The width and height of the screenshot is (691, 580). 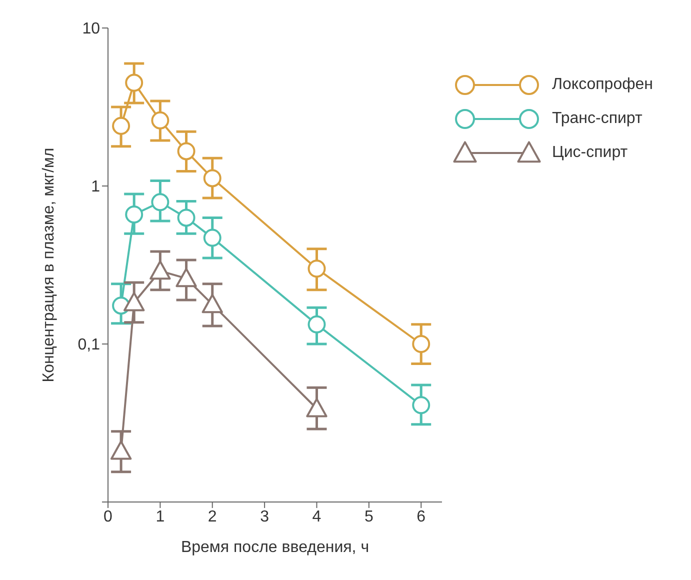 What do you see at coordinates (597, 119) in the screenshot?
I see `legend-label: Транс-спирт` at bounding box center [597, 119].